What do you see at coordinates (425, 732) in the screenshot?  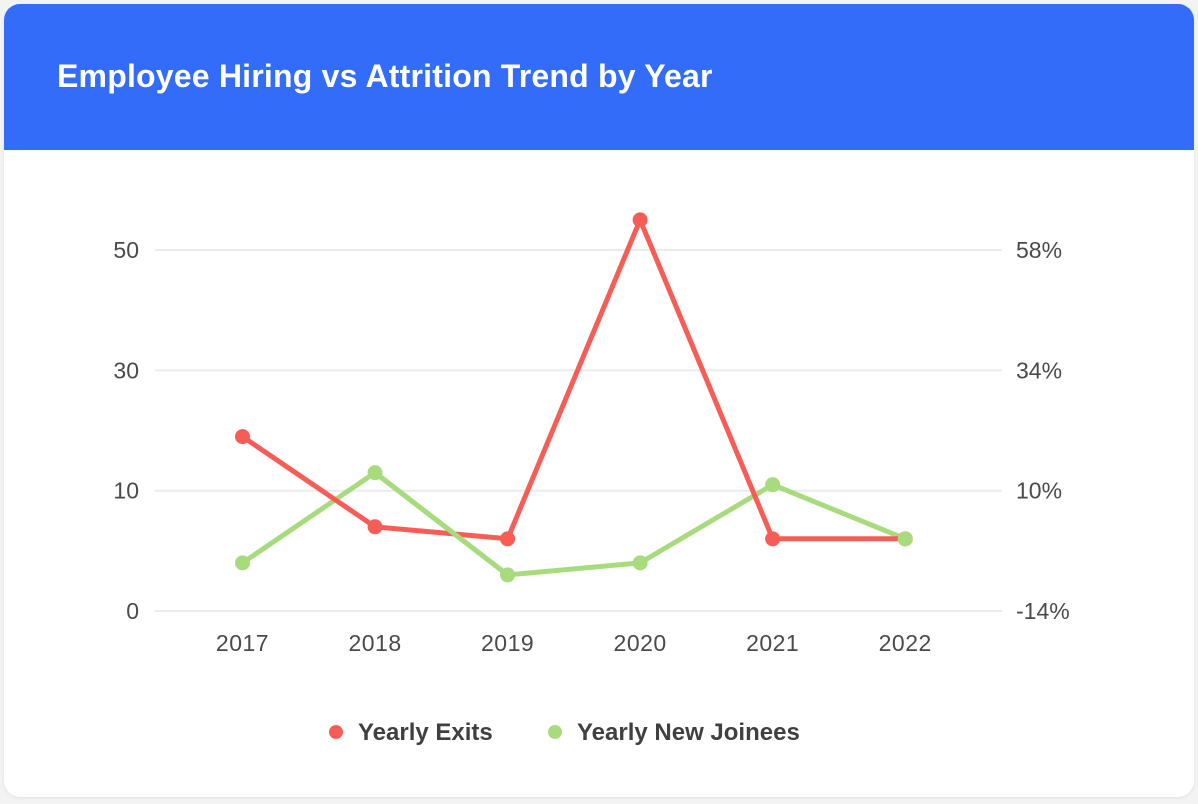 I see `legend-label-yearly-exits: Yearly Exits` at bounding box center [425, 732].